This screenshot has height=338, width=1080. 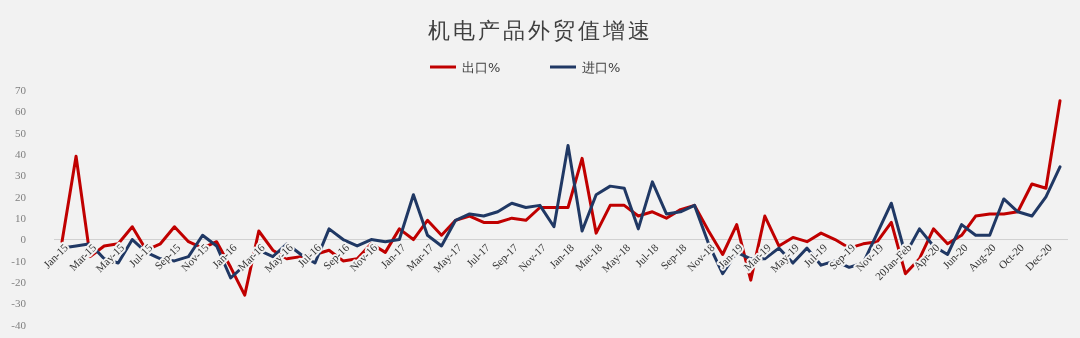 What do you see at coordinates (21, 132) in the screenshot?
I see `y-tick-label: 50` at bounding box center [21, 132].